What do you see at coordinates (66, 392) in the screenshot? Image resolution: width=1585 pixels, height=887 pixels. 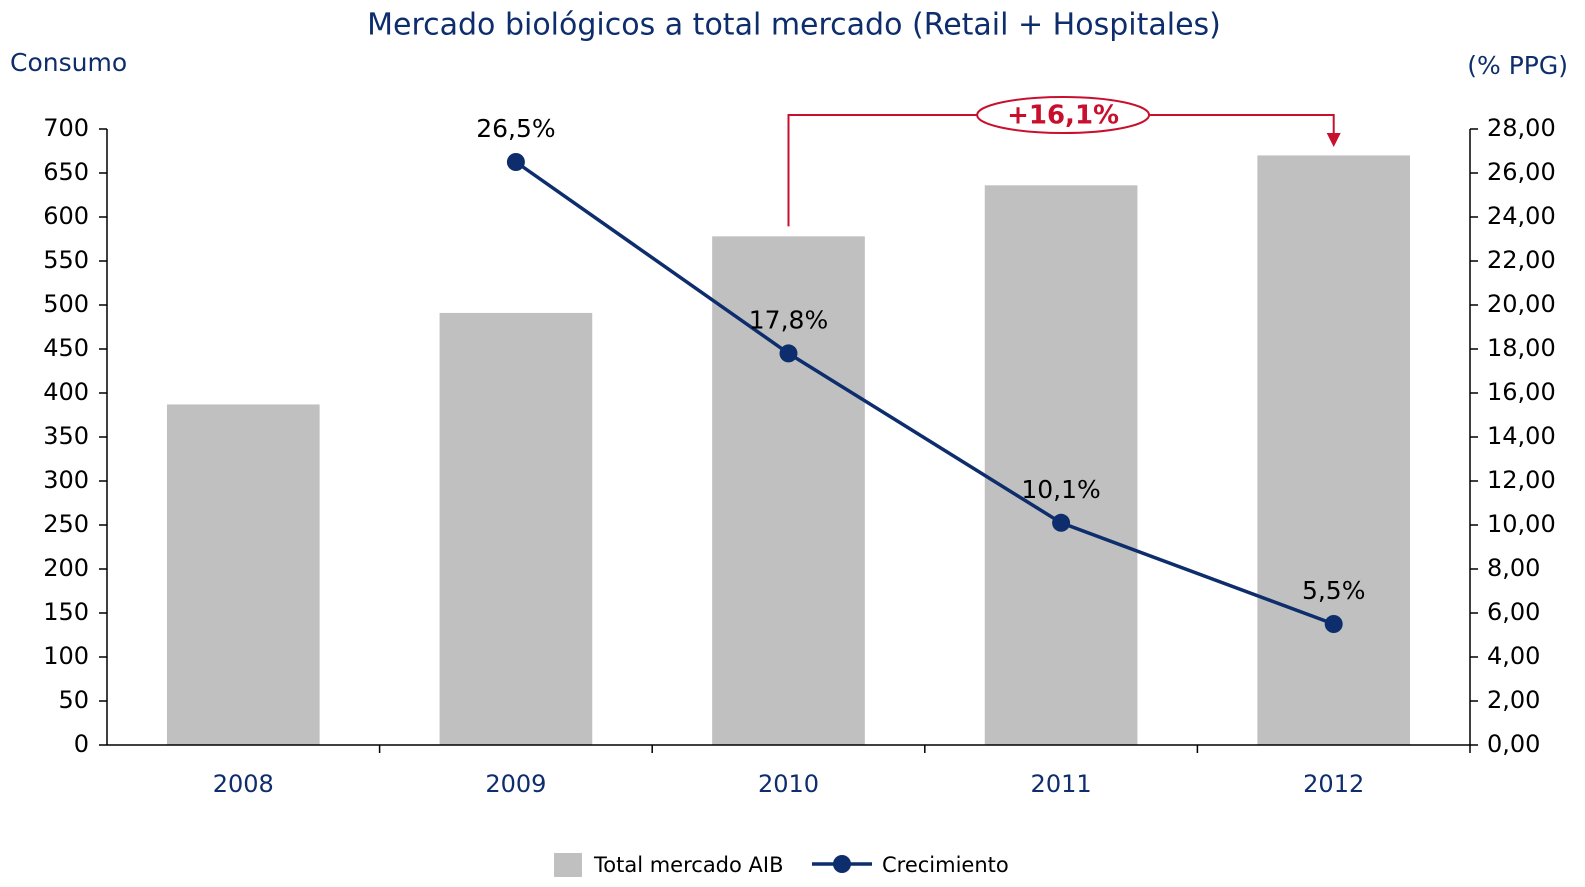 I see `y-tick-label: 400` at bounding box center [66, 392].